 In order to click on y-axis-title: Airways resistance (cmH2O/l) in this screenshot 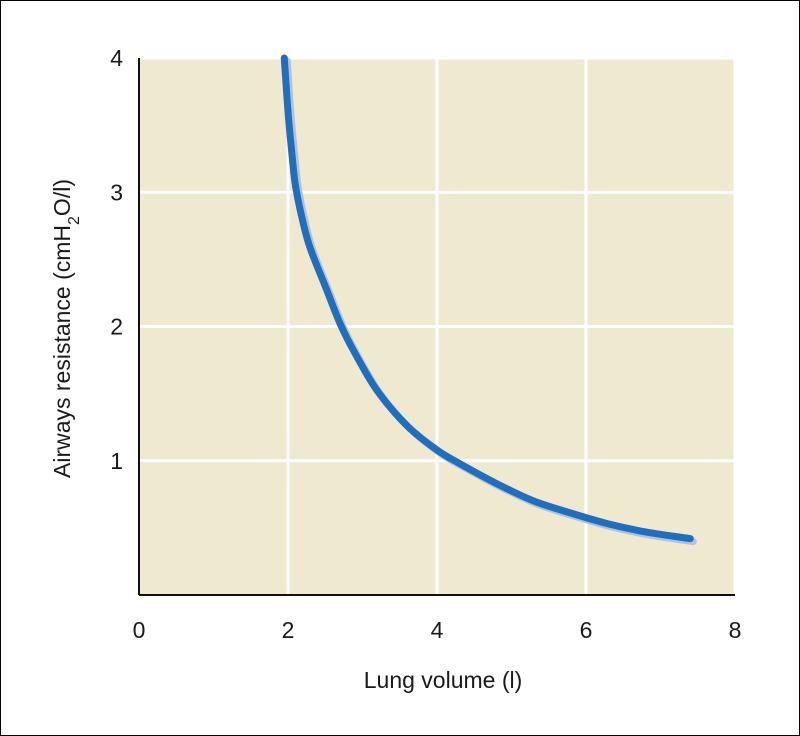, I will do `click(66, 328)`.